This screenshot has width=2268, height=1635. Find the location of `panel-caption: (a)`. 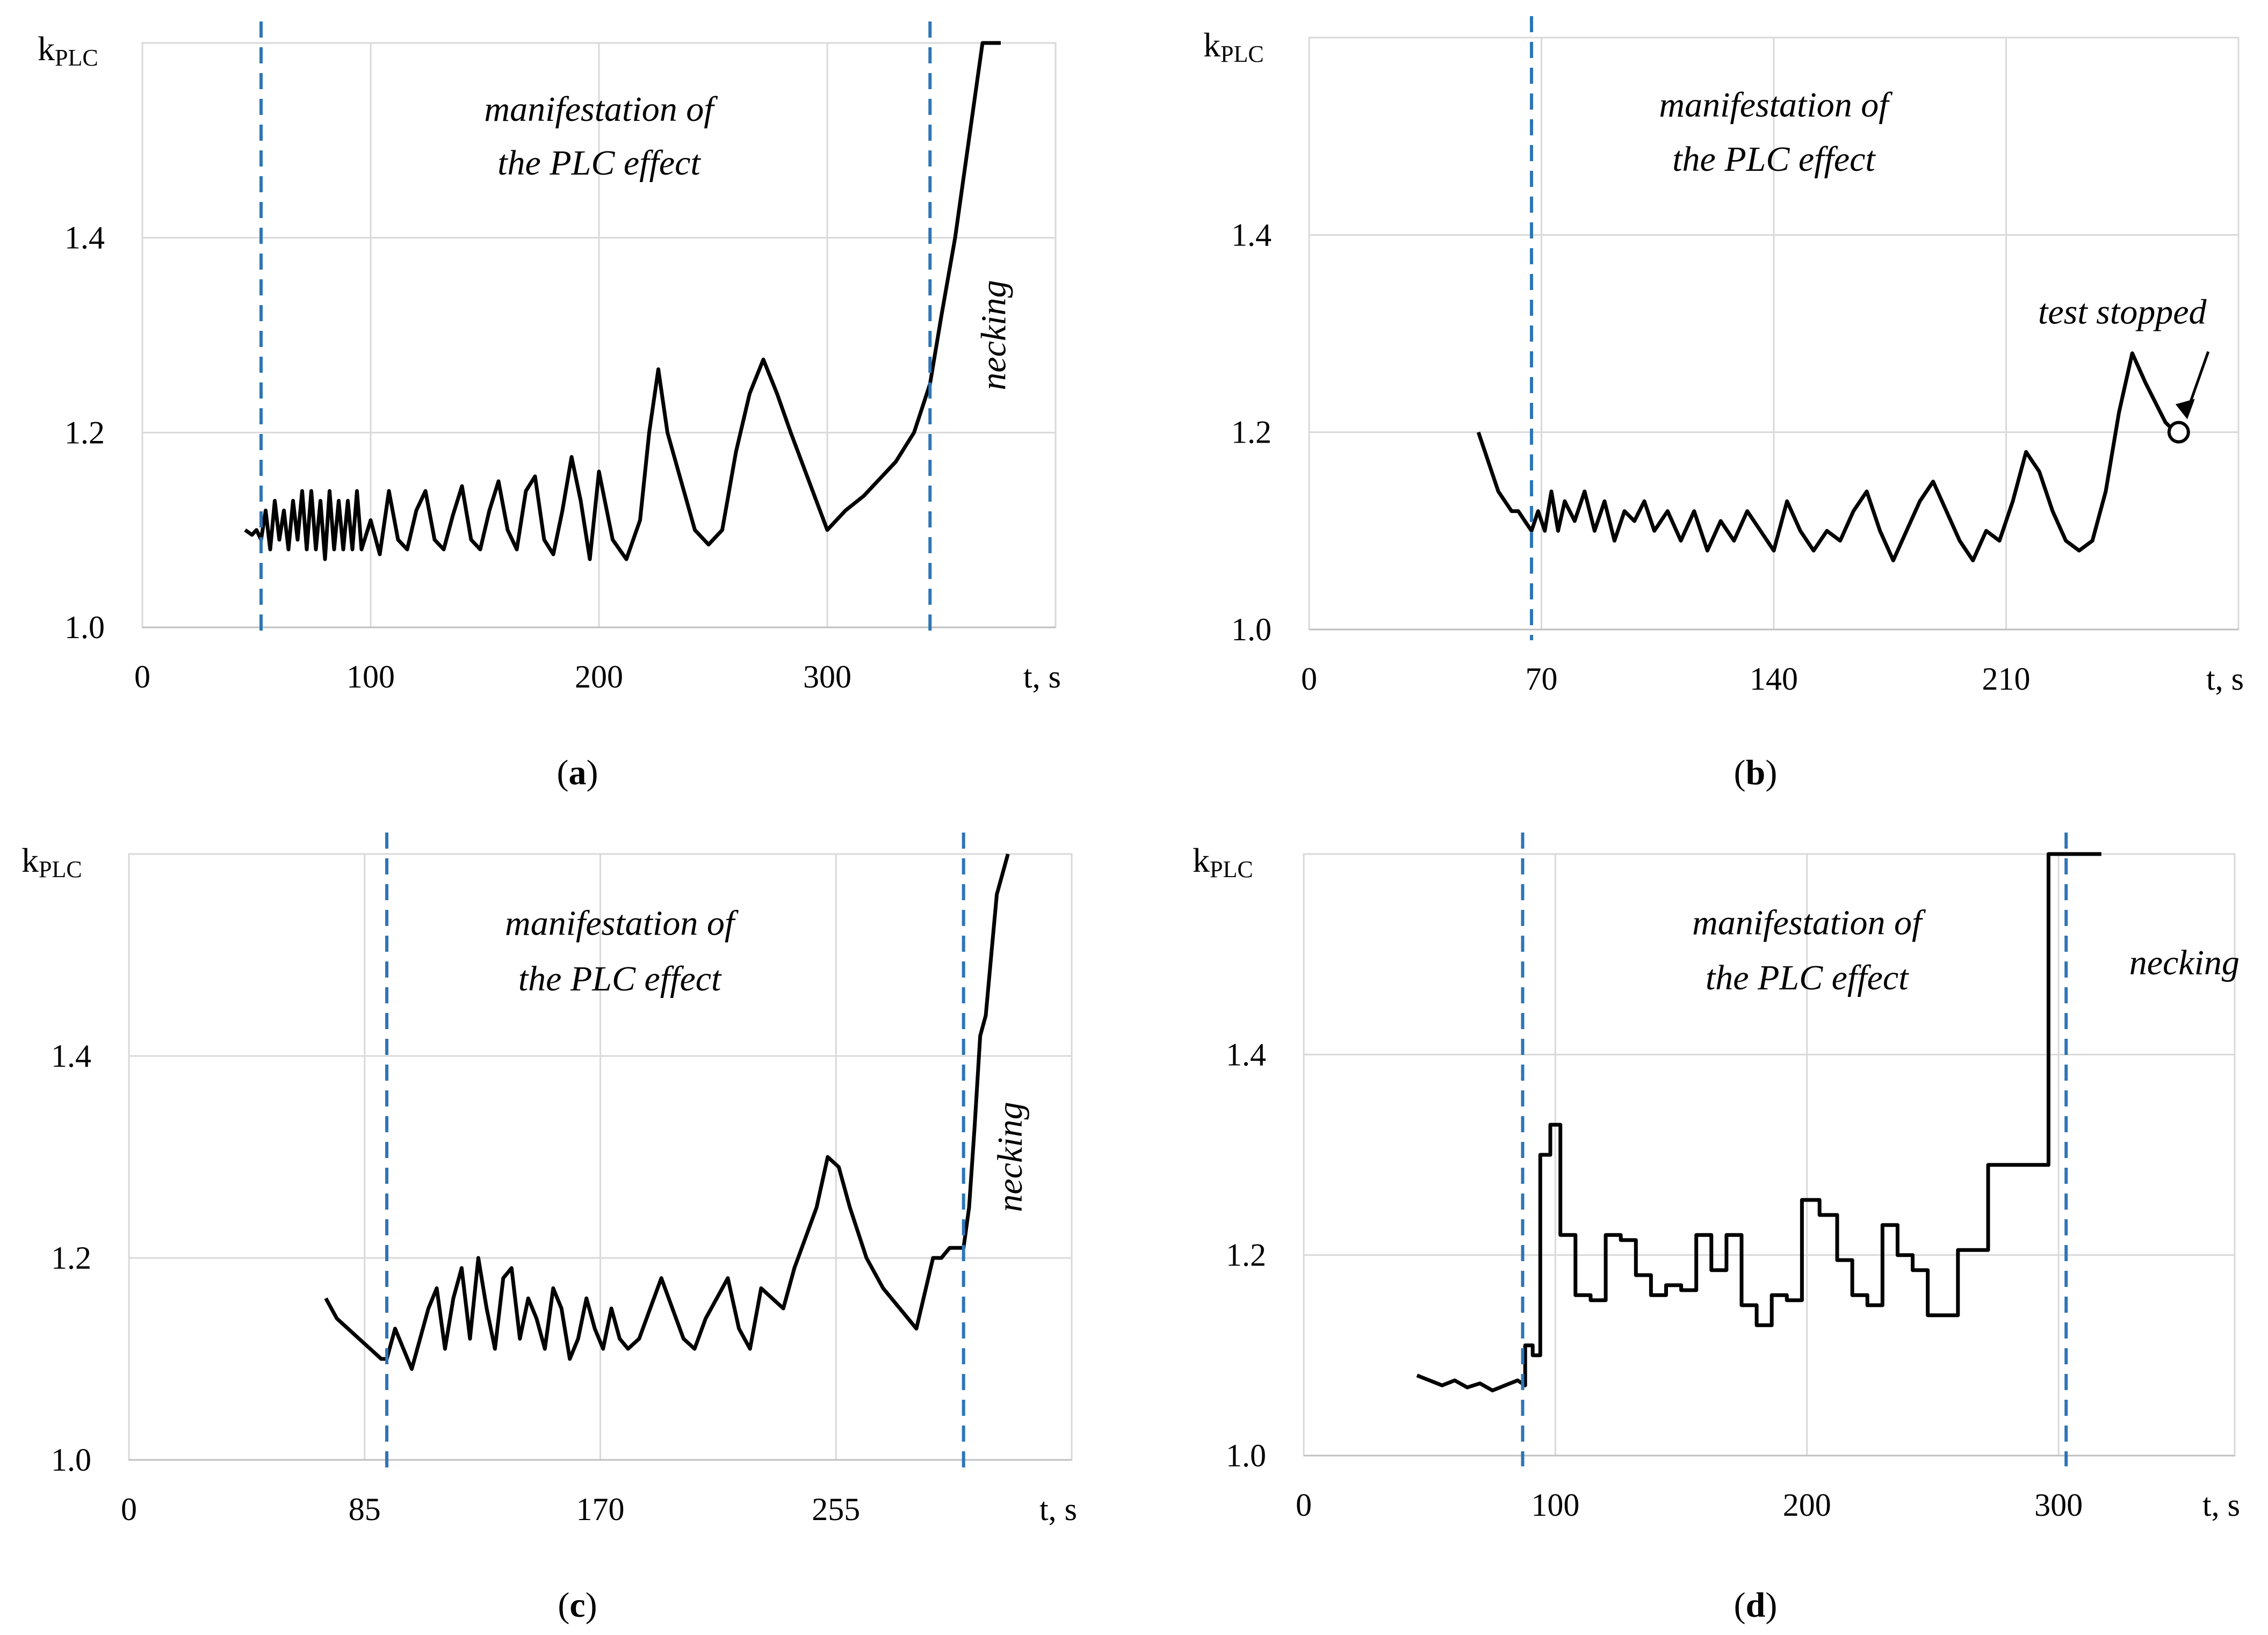

panel-caption: (a) is located at coordinates (577, 772).